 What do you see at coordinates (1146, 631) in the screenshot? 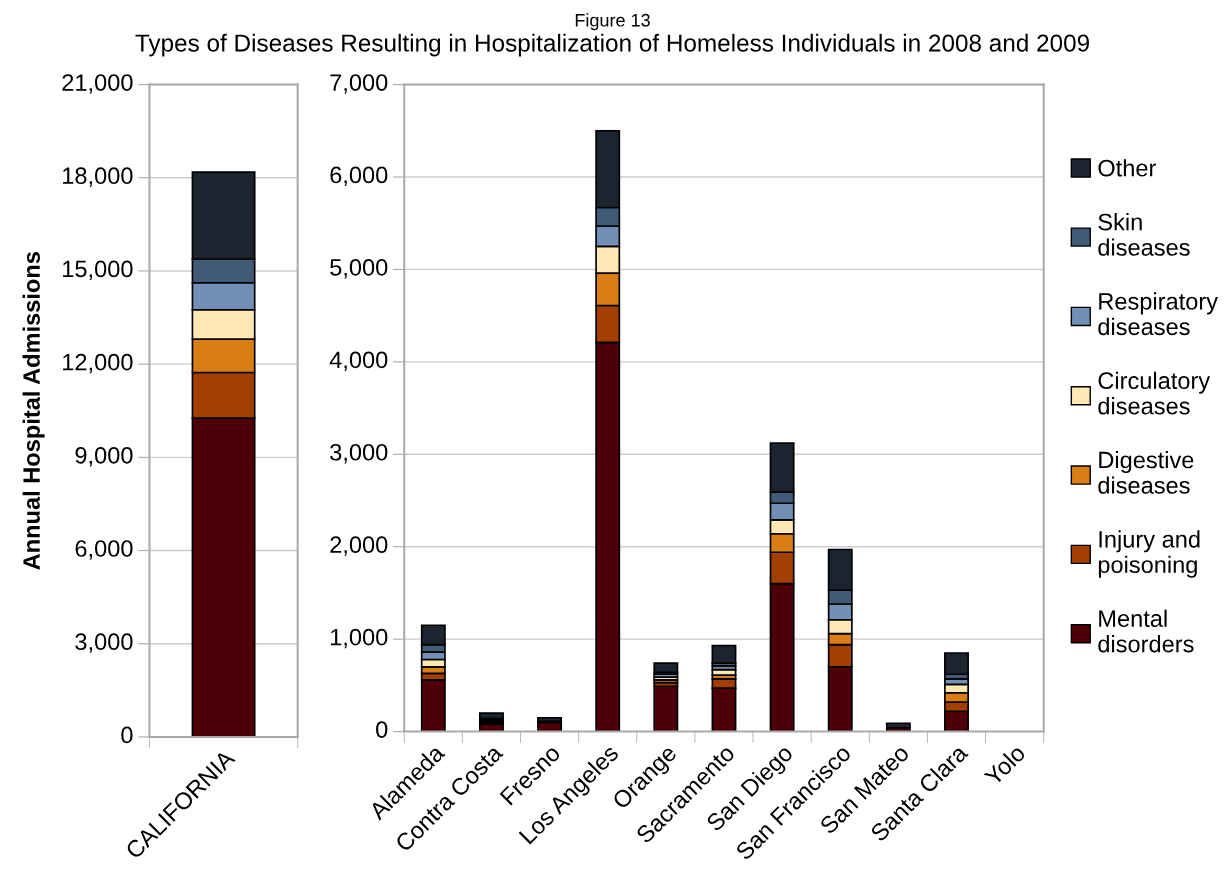
I see `legend-label: Mental disorders` at bounding box center [1146, 631].